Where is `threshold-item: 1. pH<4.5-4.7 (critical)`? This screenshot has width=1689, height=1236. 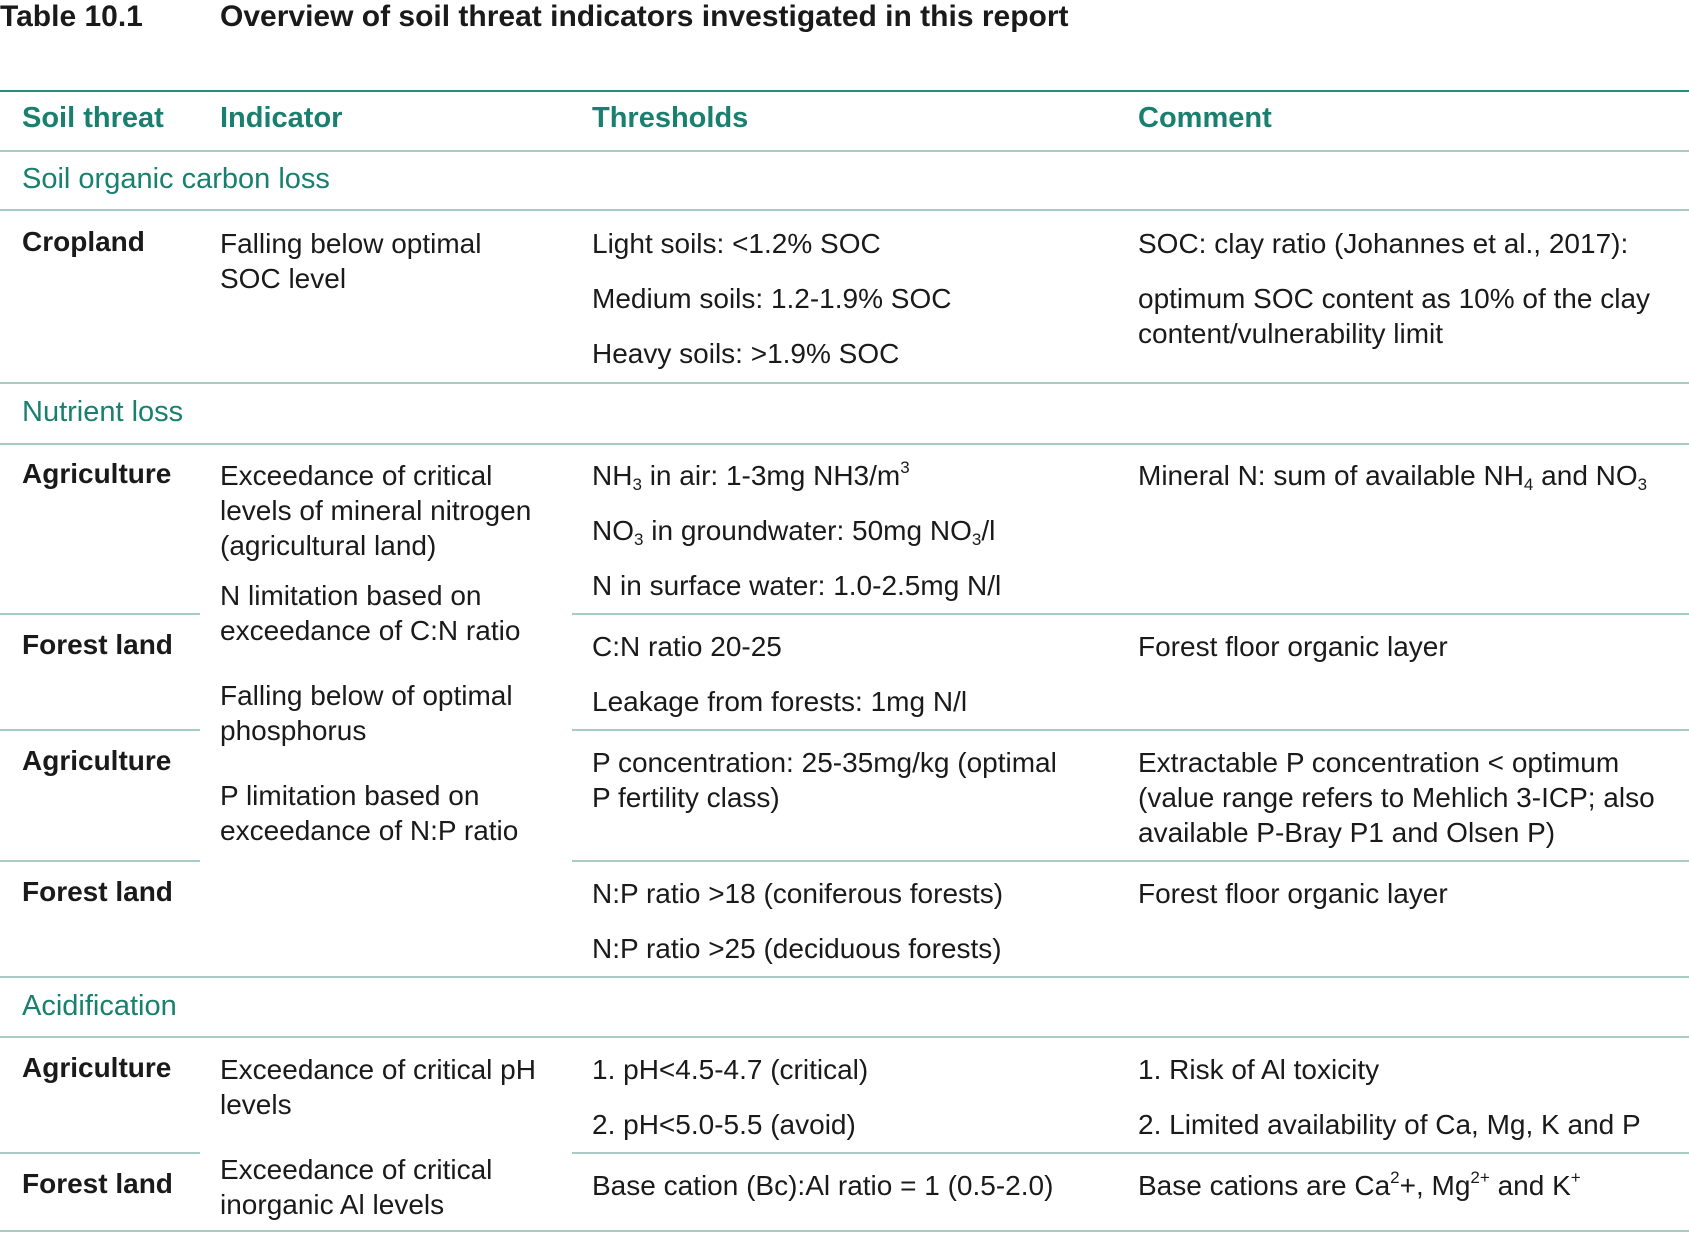
threshold-item: 1. pH<4.5-4.7 (critical) is located at coordinates (730, 1069).